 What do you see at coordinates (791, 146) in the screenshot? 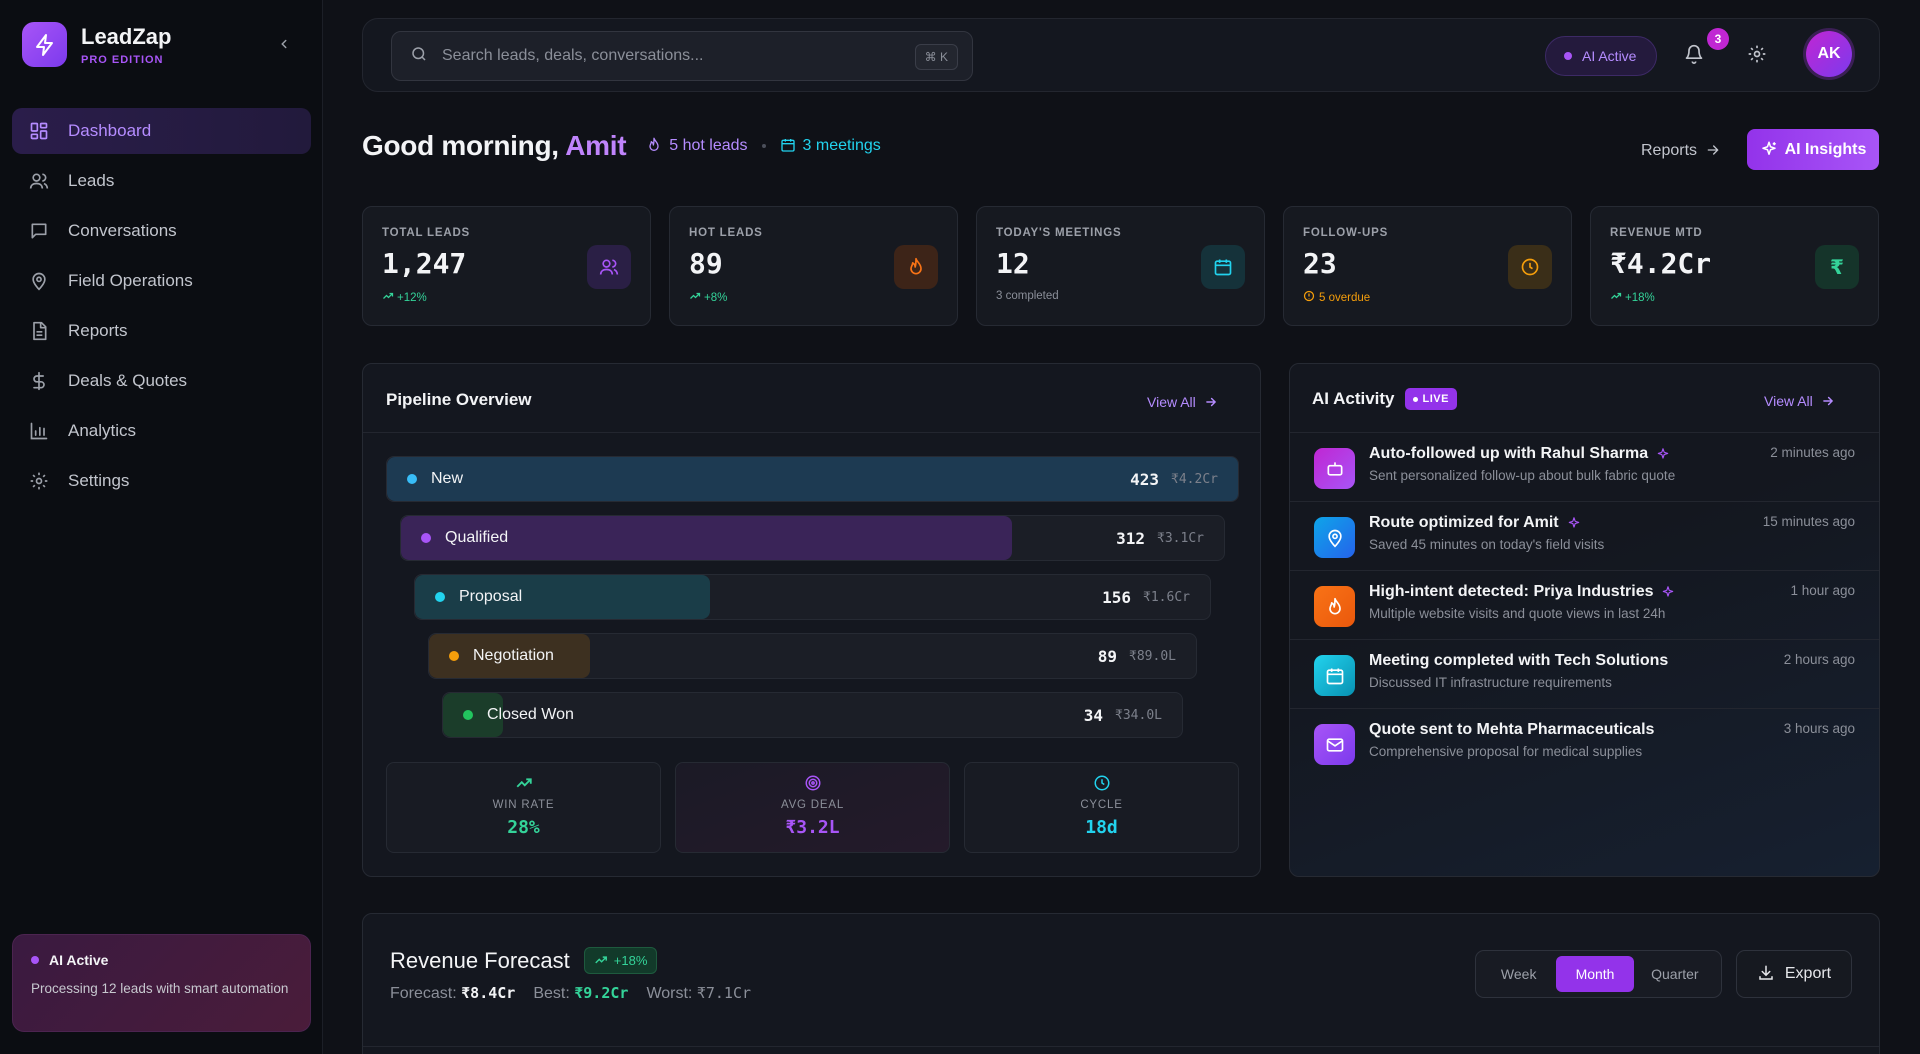
I see `calendar-icon` at bounding box center [791, 146].